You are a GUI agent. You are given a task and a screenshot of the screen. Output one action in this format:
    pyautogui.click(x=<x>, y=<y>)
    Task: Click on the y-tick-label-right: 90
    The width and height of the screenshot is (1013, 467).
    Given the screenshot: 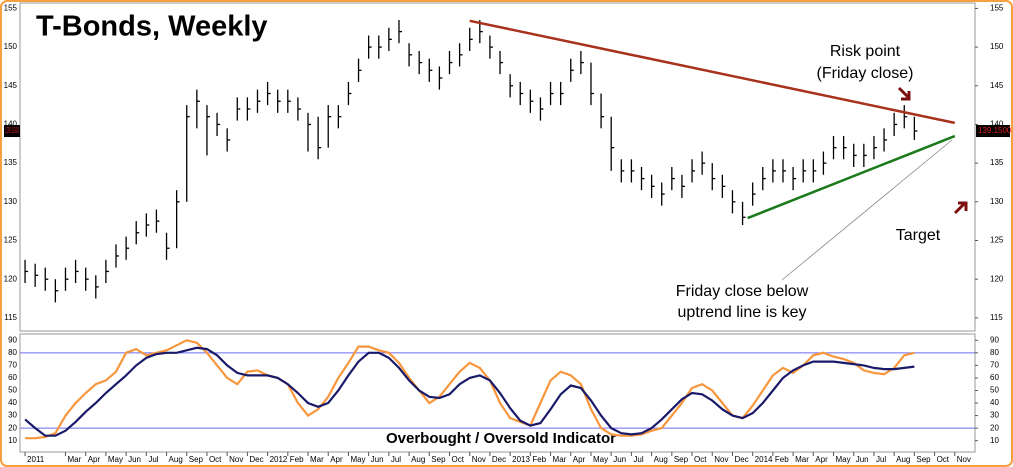 What is the action you would take?
    pyautogui.click(x=994, y=339)
    